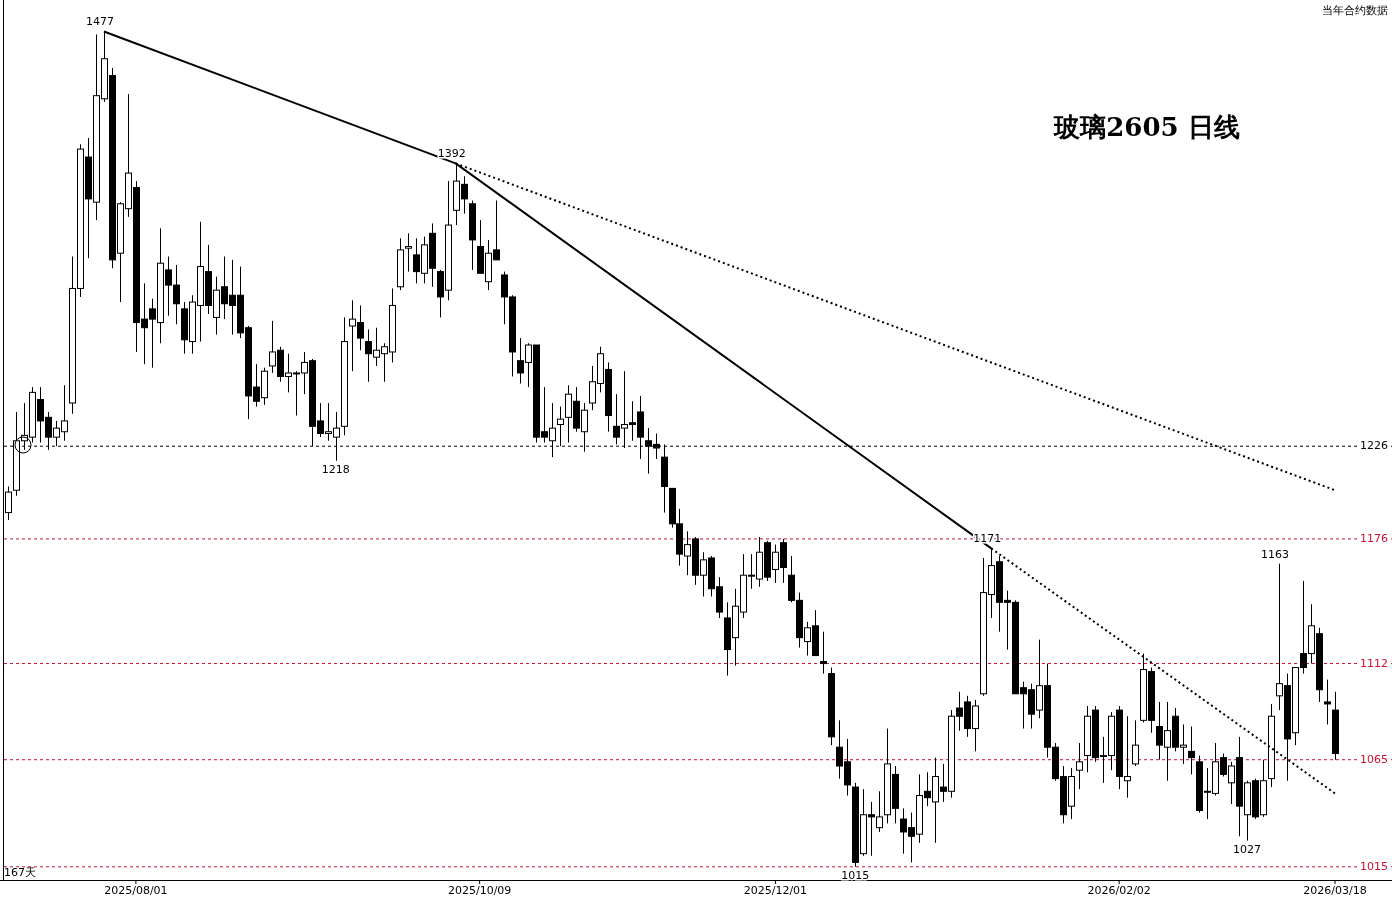  What do you see at coordinates (1374, 663) in the screenshot?
I see `y-tick-label: 1112` at bounding box center [1374, 663].